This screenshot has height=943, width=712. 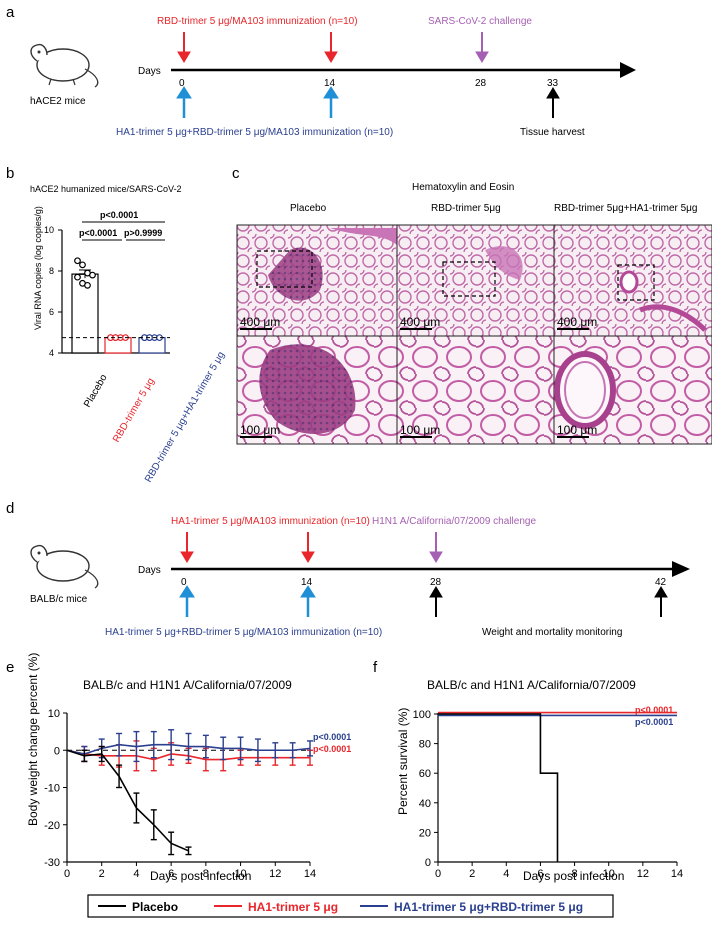 I want to click on panel-b-ytick-label: 10, so click(x=49, y=230).